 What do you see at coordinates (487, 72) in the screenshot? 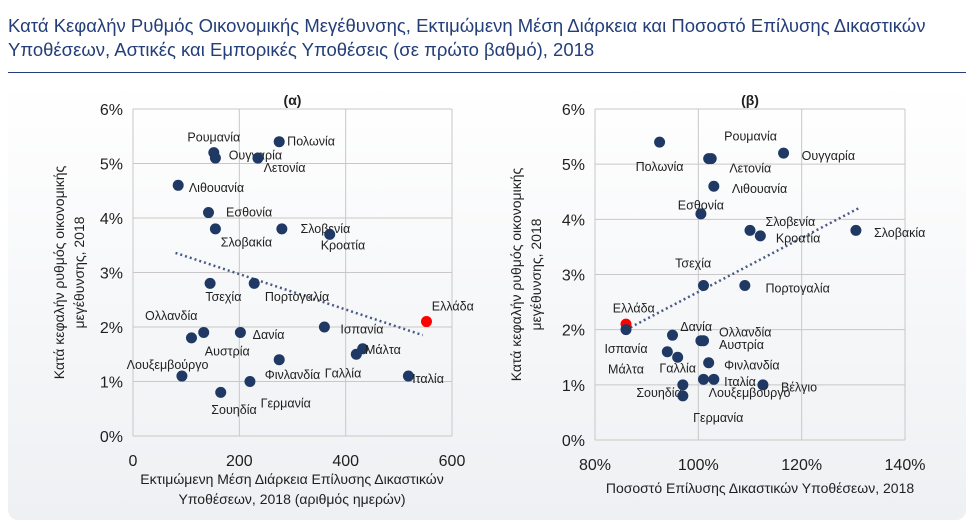
I see `title-divider` at bounding box center [487, 72].